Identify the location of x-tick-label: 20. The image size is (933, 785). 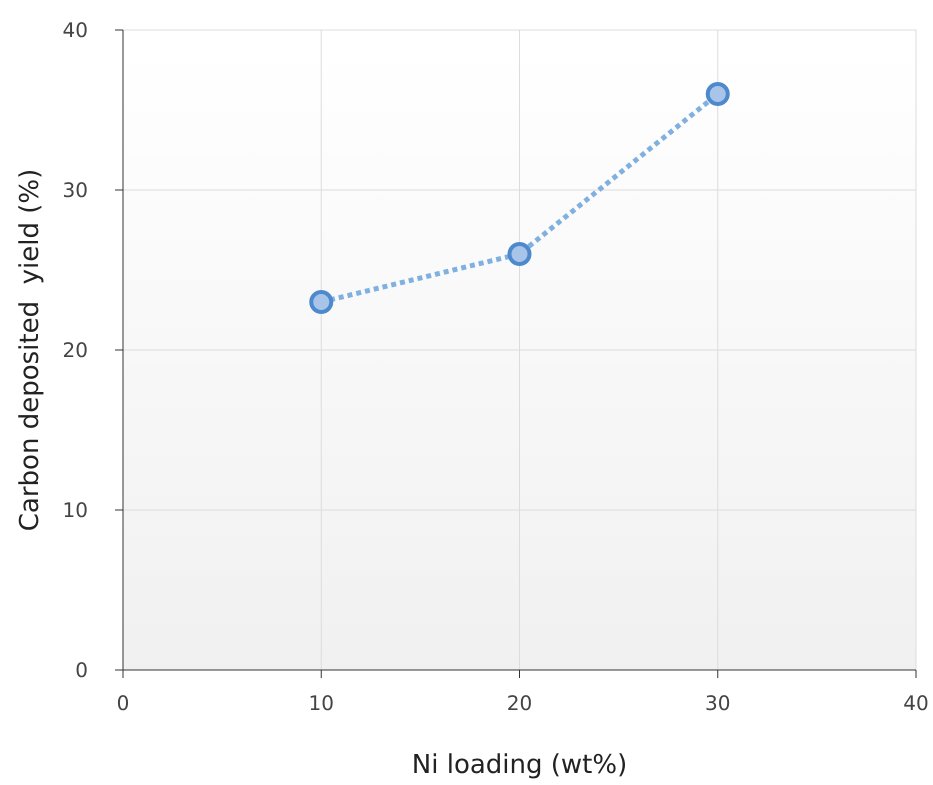
(519, 703).